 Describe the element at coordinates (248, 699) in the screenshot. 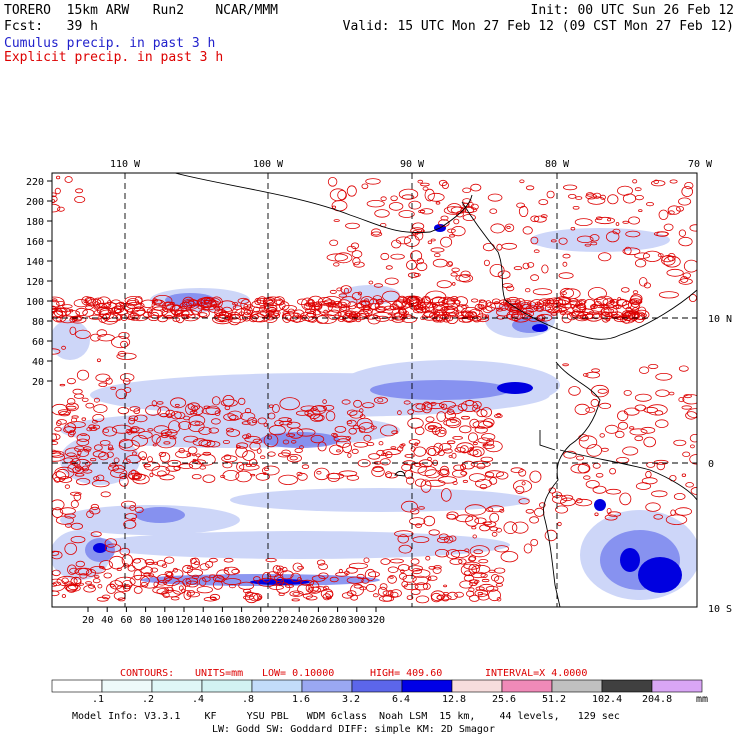

I see `colorbar-label: .8` at that location.